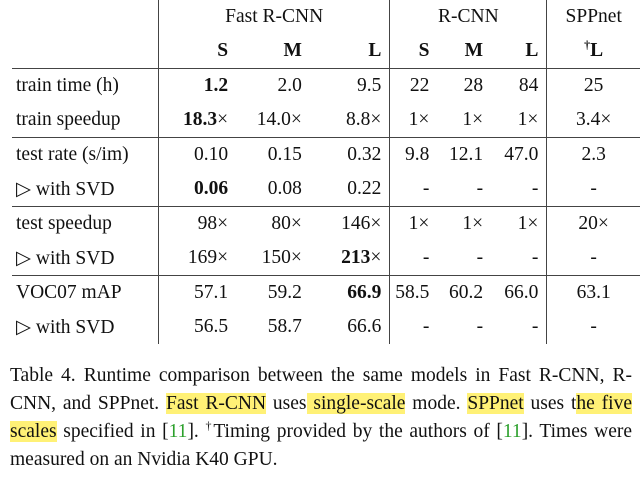  What do you see at coordinates (358, 431) in the screenshot?
I see `caption-text: Timing provided by the authors of [` at bounding box center [358, 431].